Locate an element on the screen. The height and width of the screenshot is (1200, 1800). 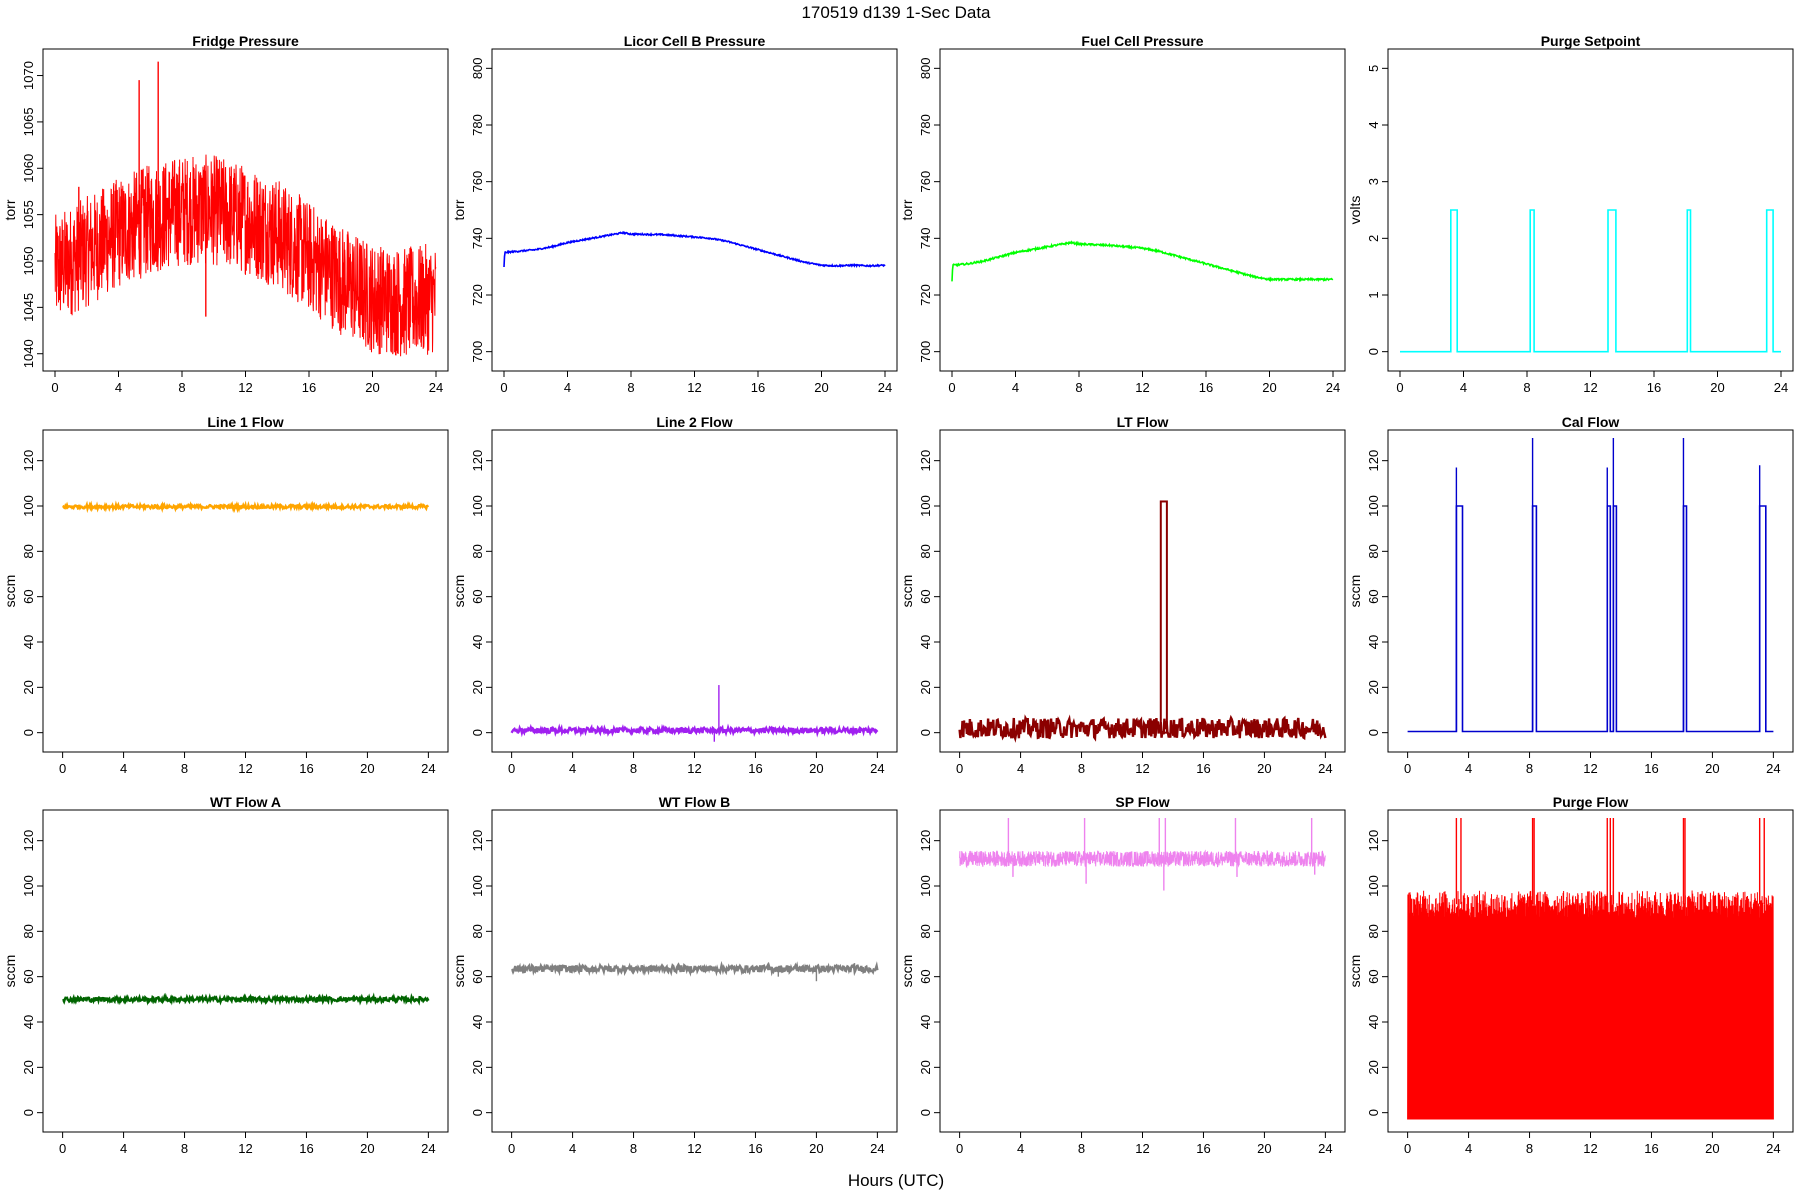
series-pulses is located at coordinates (1590, 281).